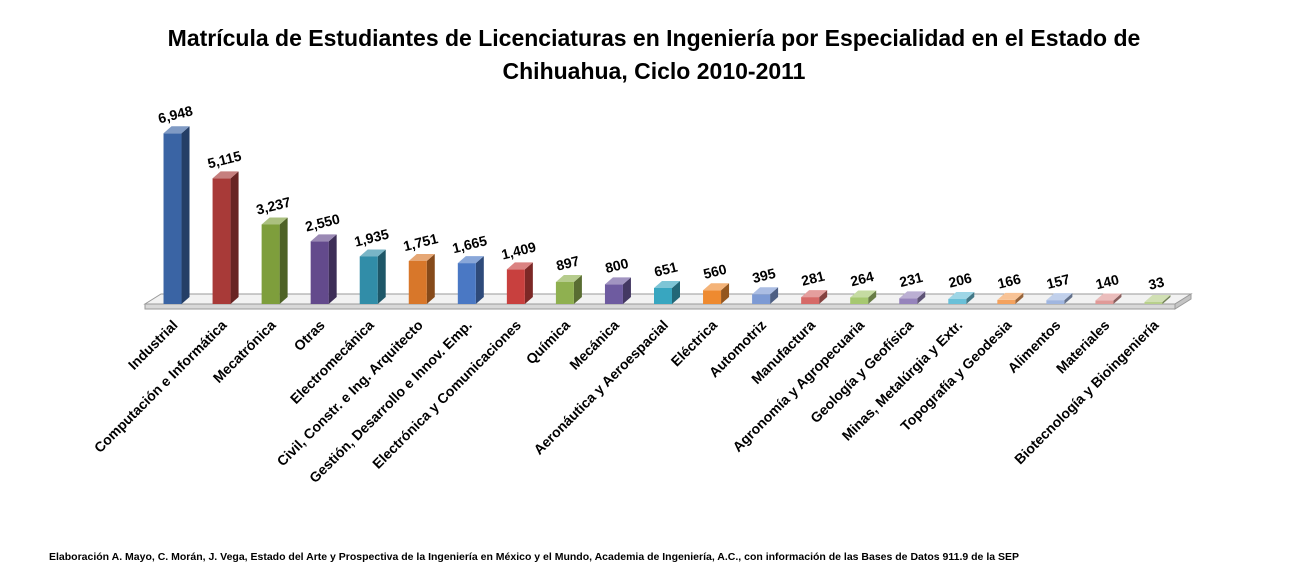  Describe the element at coordinates (1156, 282) in the screenshot. I see `value-label: 33` at that location.